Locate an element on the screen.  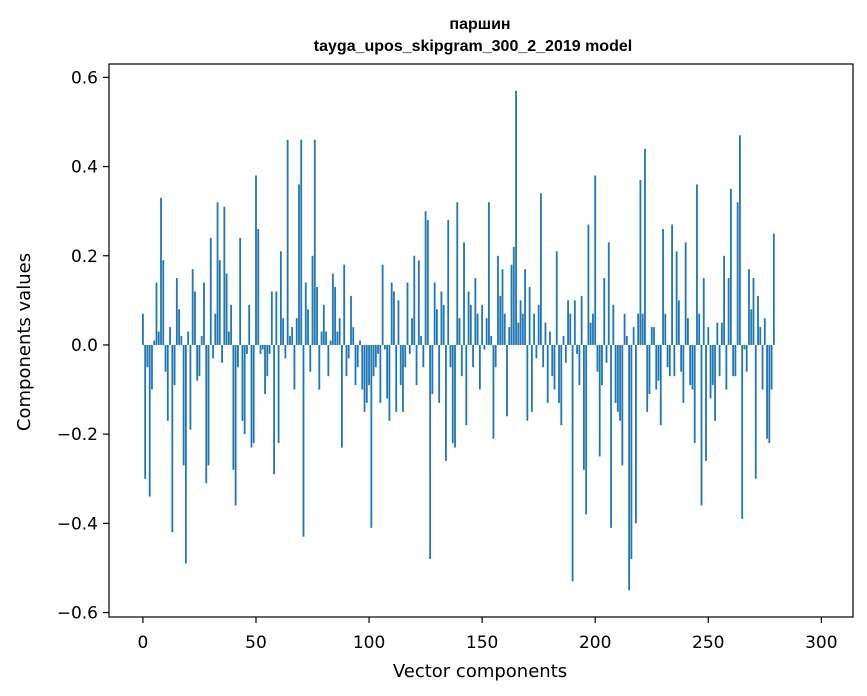
y-tick-label: 0.0 is located at coordinates (84, 346).